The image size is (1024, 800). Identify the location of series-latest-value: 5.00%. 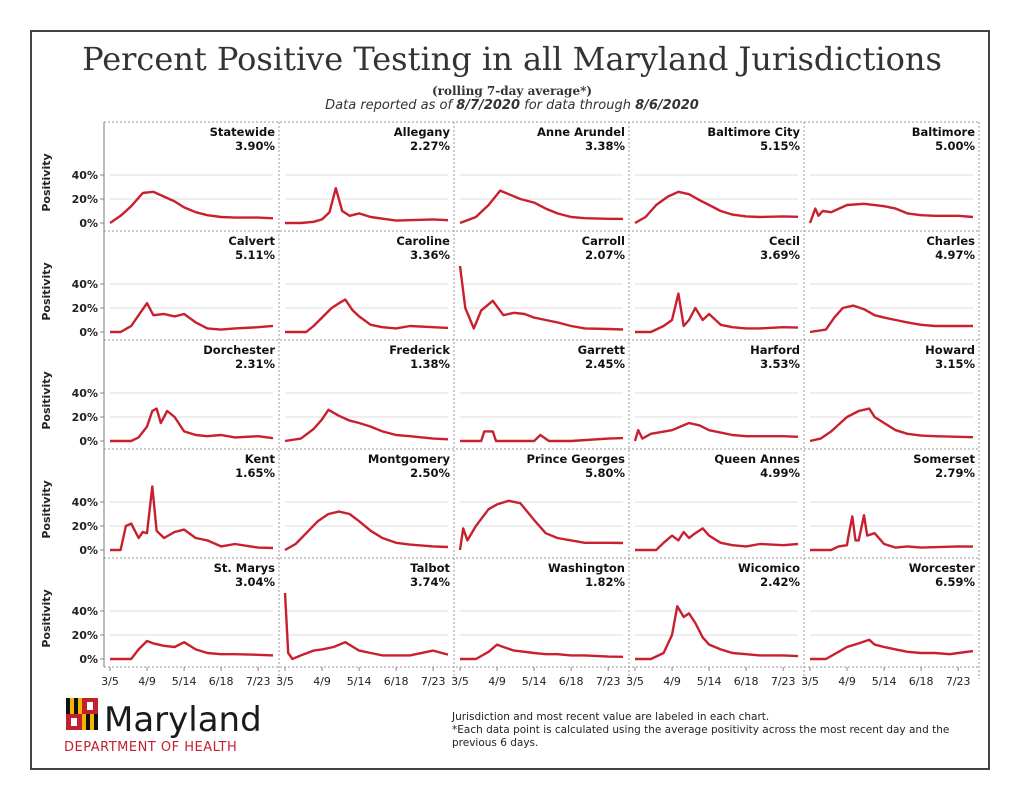
(955, 146).